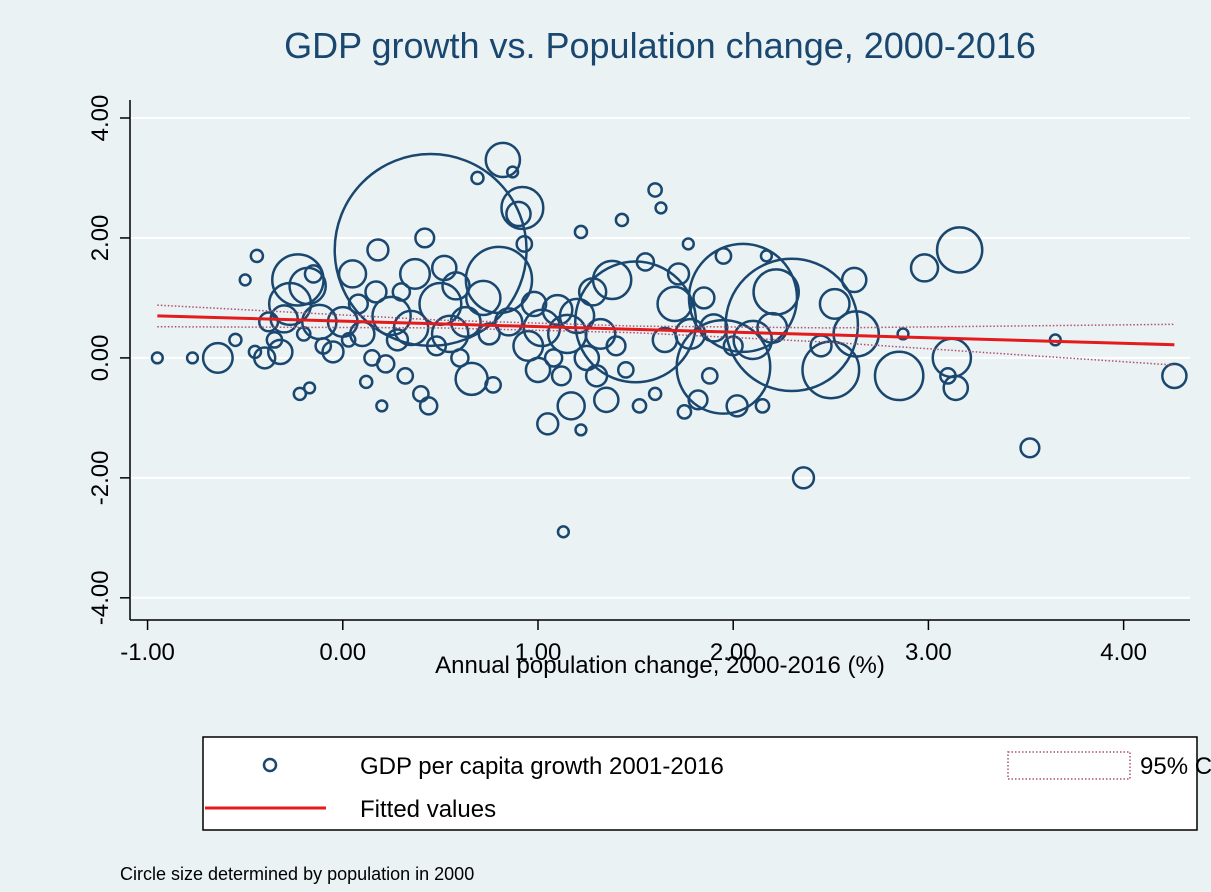 The width and height of the screenshot is (1211, 892). Describe the element at coordinates (100, 238) in the screenshot. I see `y-tick-label: 2.00` at that location.